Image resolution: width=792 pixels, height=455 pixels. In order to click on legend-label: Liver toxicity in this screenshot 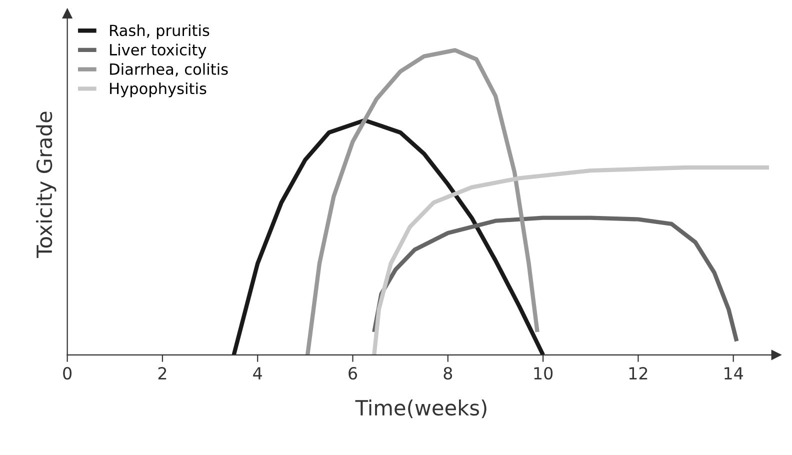, I will do `click(158, 51)`.